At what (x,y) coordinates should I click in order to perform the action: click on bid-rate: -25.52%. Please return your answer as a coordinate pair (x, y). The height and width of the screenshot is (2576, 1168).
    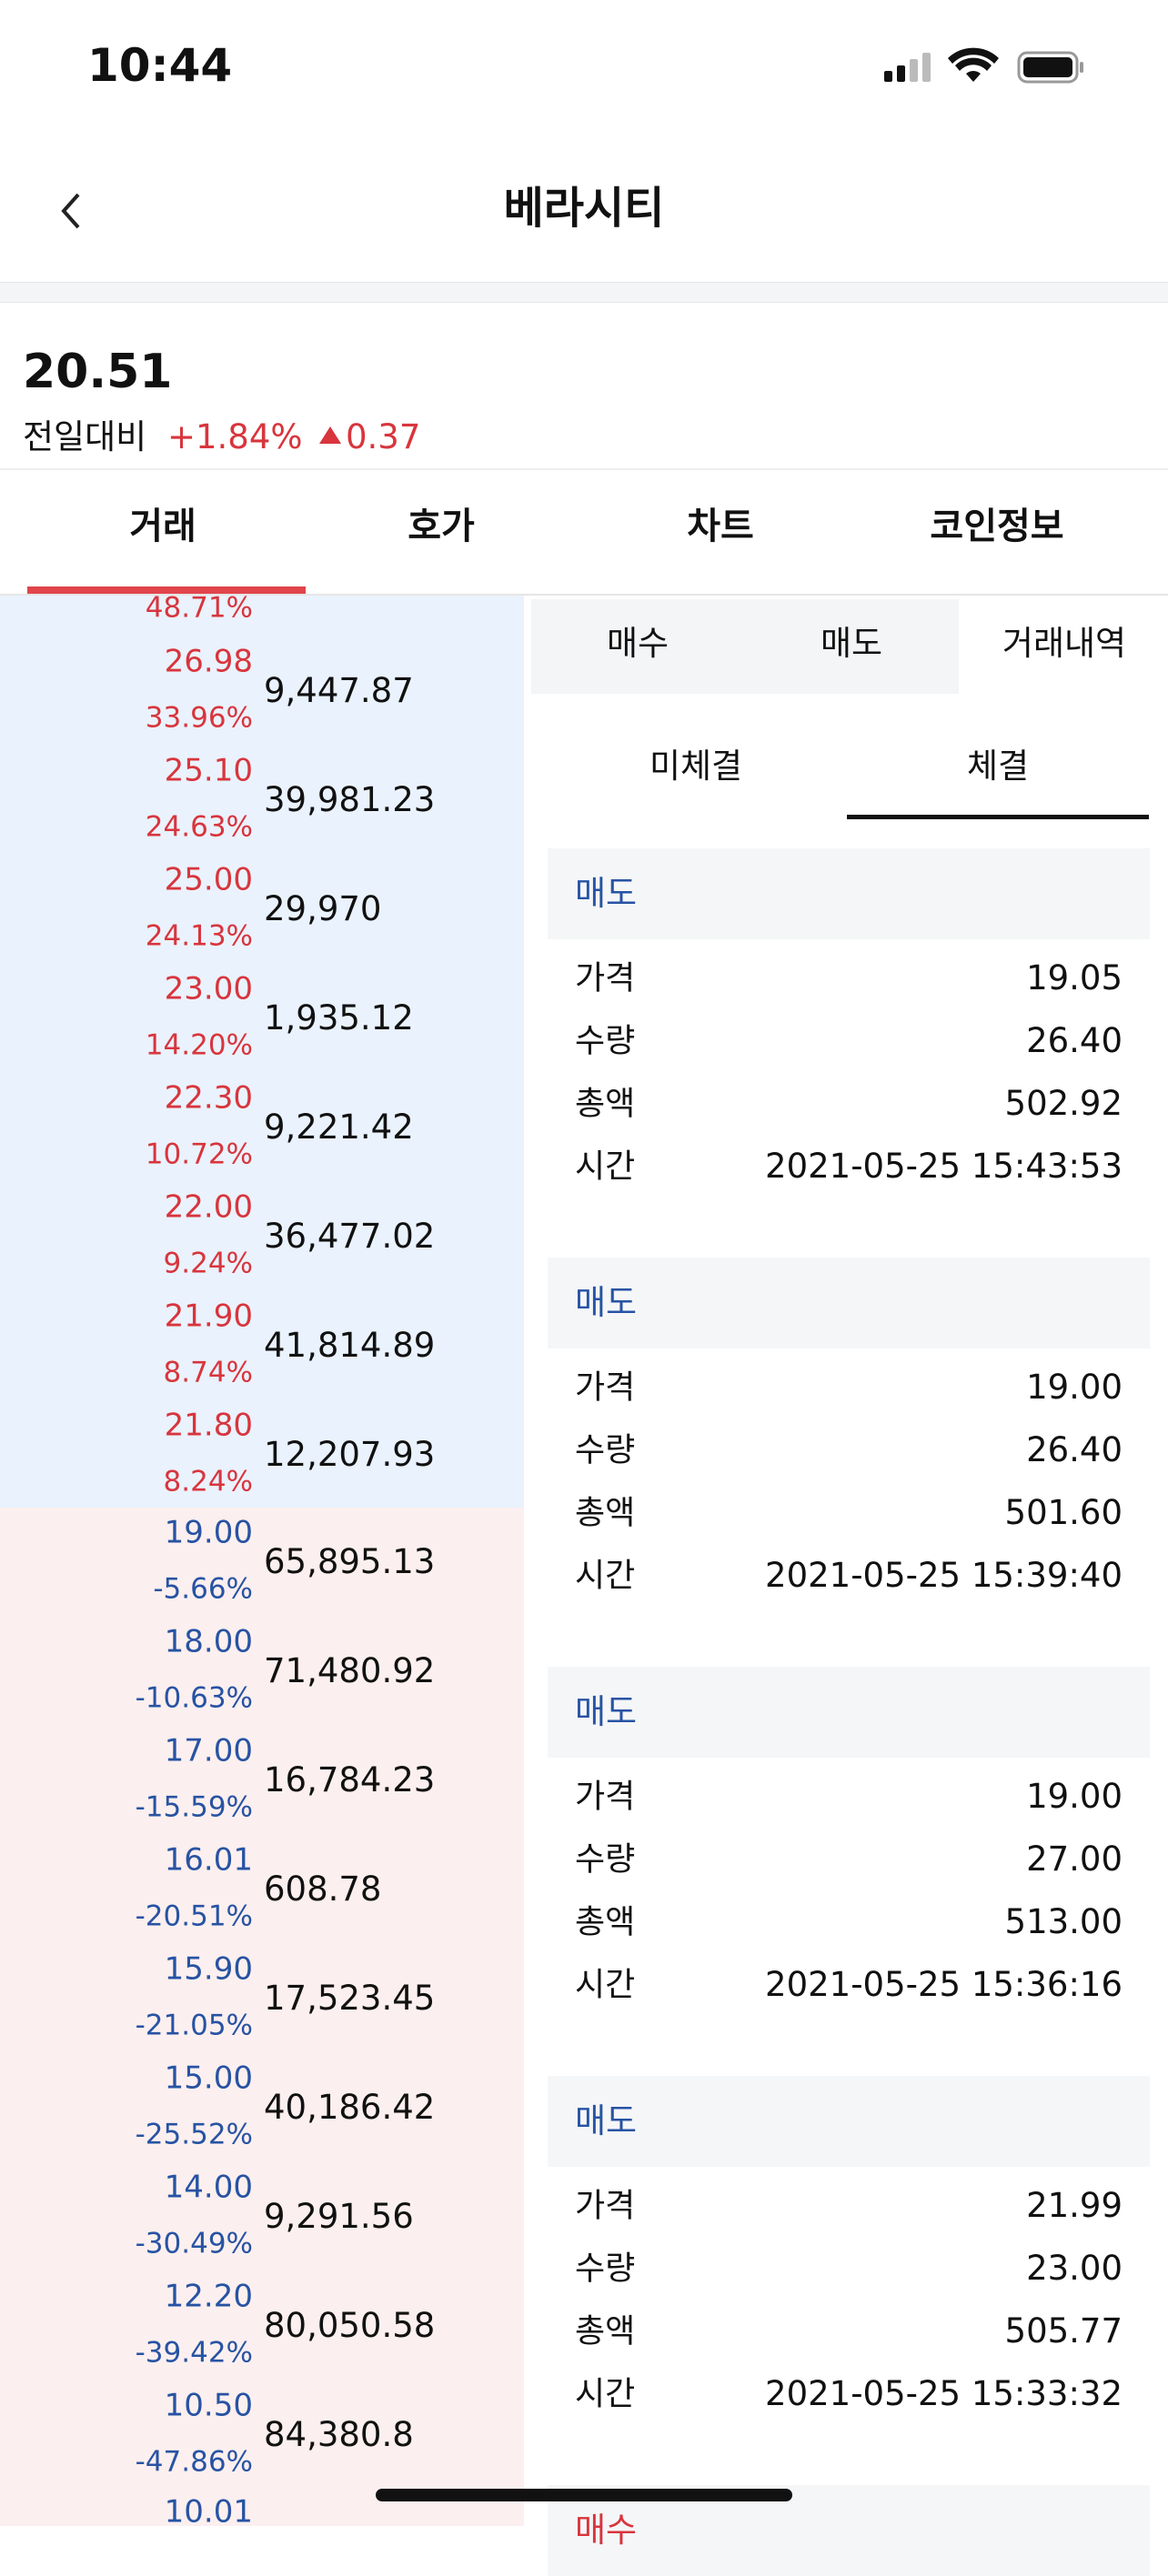
    Looking at the image, I should click on (194, 2134).